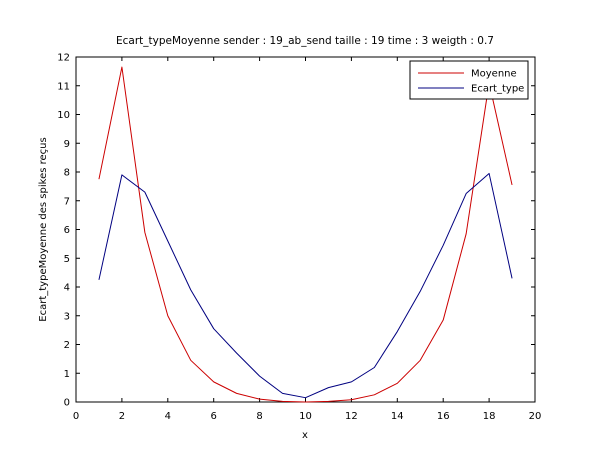  What do you see at coordinates (214, 416) in the screenshot?
I see `x-tick-label: 6` at bounding box center [214, 416].